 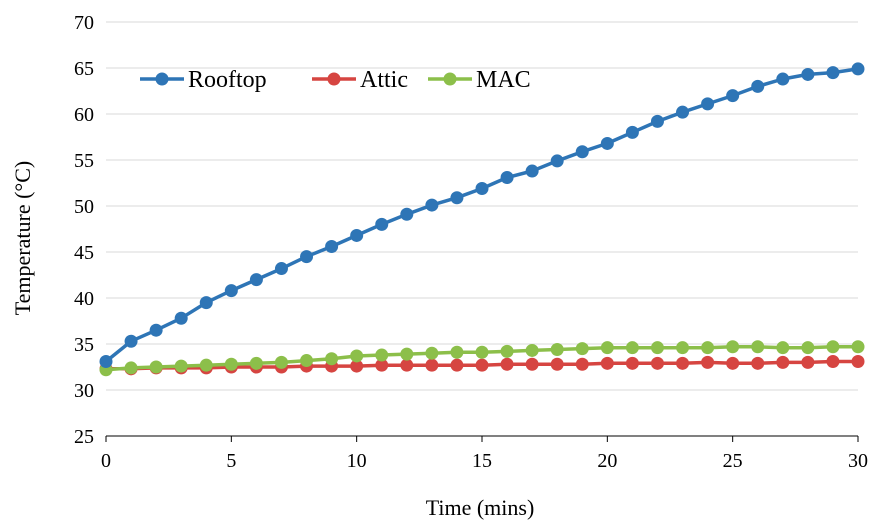 I want to click on x-axis-ticks: 0 5 10 15 20 25 30, so click(x=484, y=454).